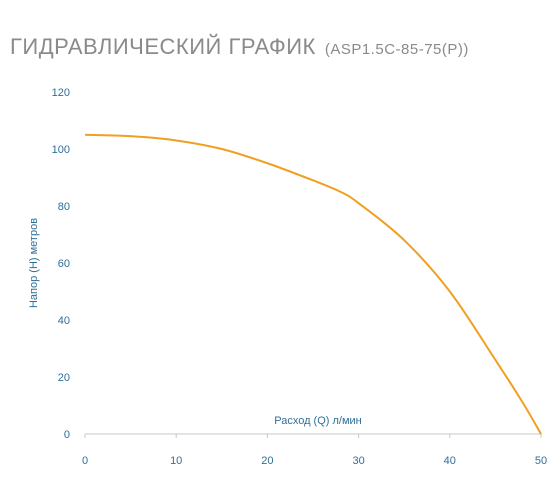 This screenshot has height=504, width=560. I want to click on x-axis-title: Расход (Q) л/мин, so click(318, 421).